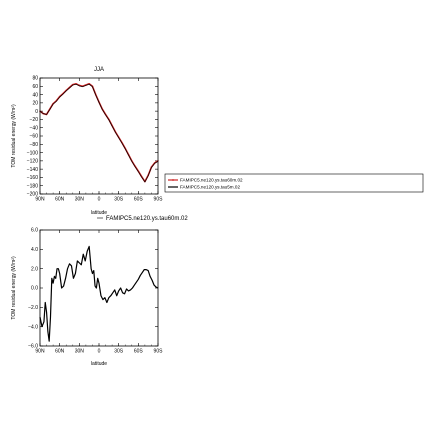  I want to click on legend-box, so click(294, 183).